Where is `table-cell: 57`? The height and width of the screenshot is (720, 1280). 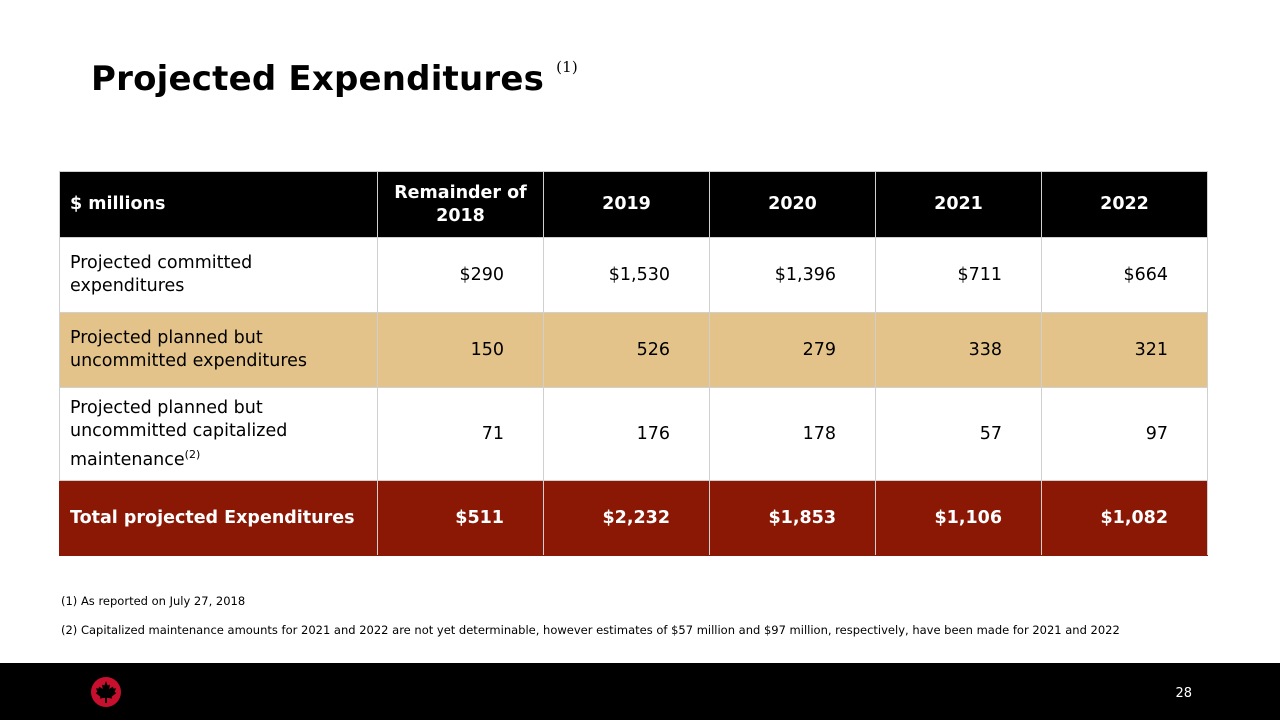 table-cell: 57 is located at coordinates (958, 434).